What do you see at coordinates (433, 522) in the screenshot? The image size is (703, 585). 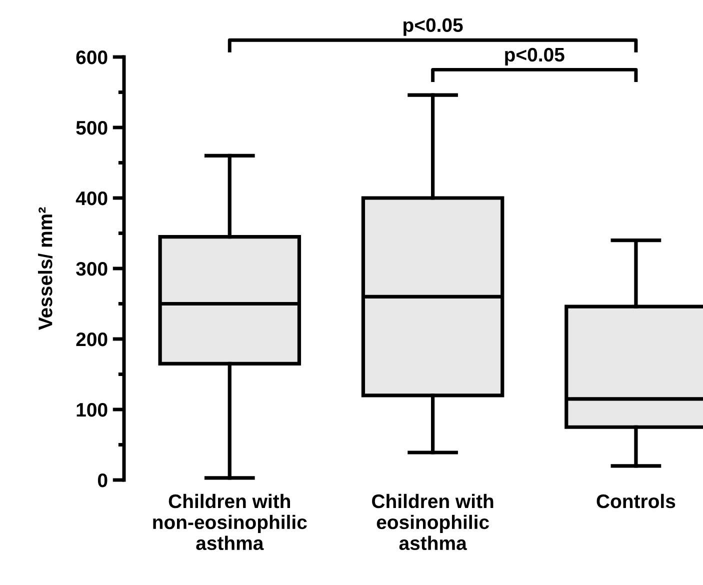 I see `x-tick-label: Children with eosinophilic asthma` at bounding box center [433, 522].